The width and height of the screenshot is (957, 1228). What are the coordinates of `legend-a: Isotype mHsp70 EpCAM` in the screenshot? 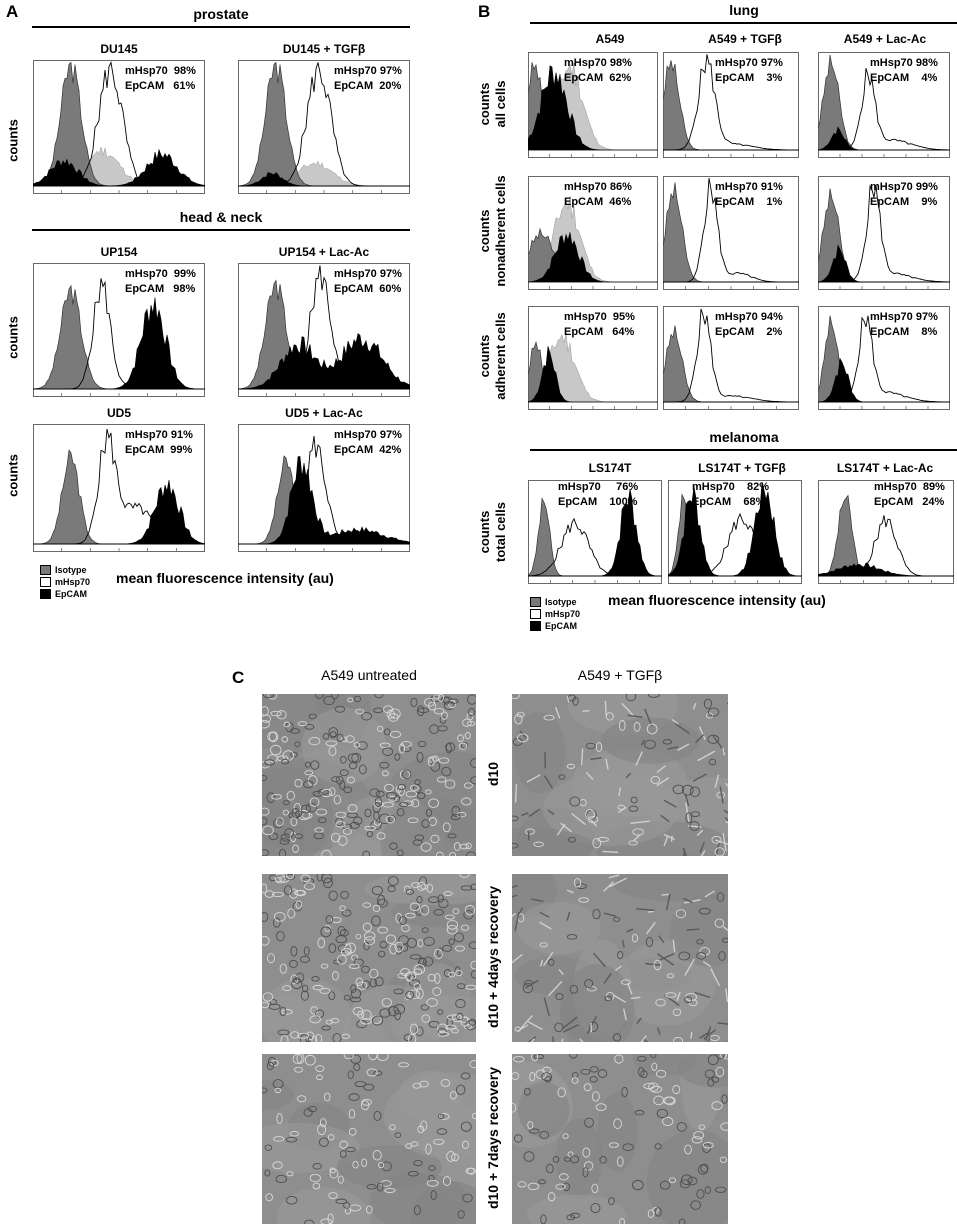 It's located at (65, 582).